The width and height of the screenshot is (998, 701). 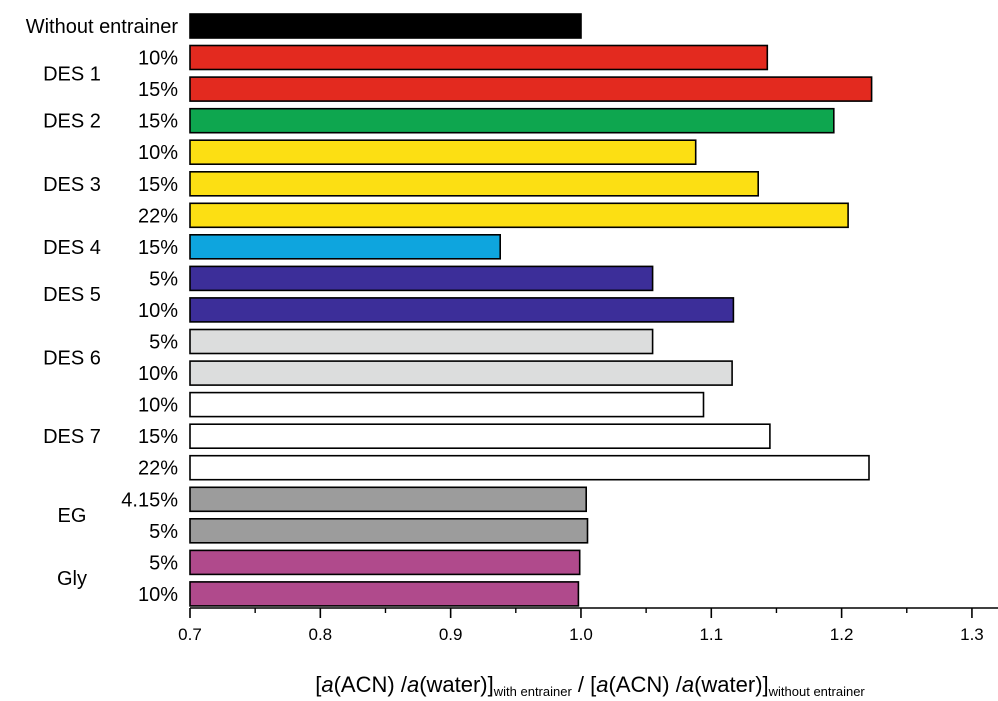 What do you see at coordinates (321, 634) in the screenshot?
I see `x-tick-label: 0.8` at bounding box center [321, 634].